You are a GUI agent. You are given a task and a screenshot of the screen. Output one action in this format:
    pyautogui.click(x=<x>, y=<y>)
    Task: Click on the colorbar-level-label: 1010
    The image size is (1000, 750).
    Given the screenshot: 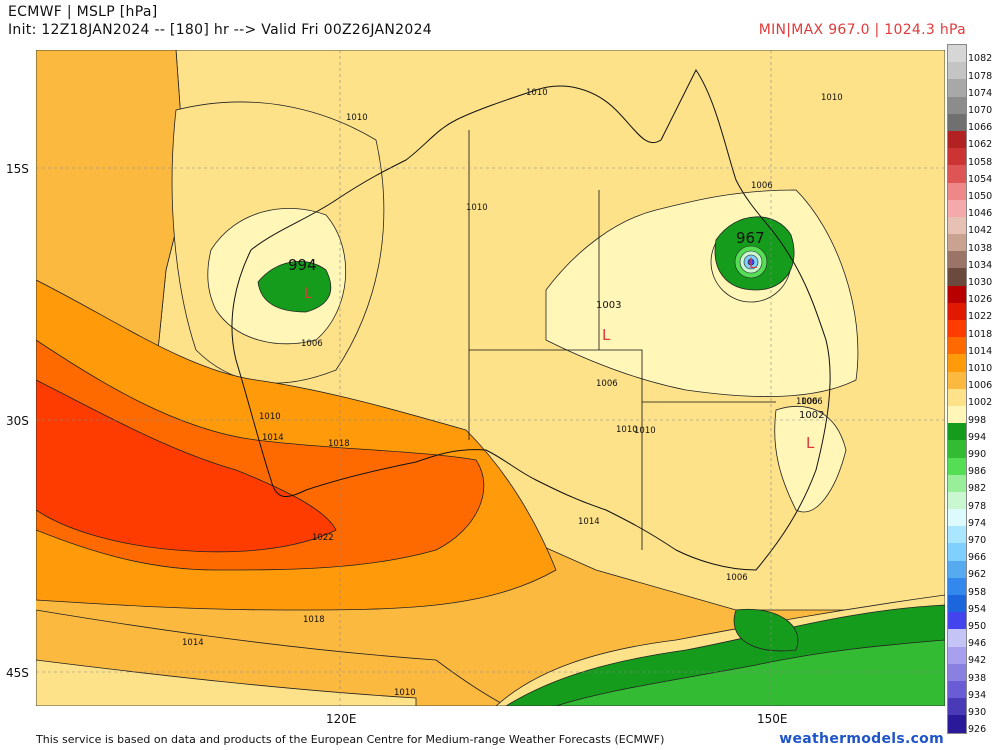 What is the action you would take?
    pyautogui.click(x=980, y=369)
    